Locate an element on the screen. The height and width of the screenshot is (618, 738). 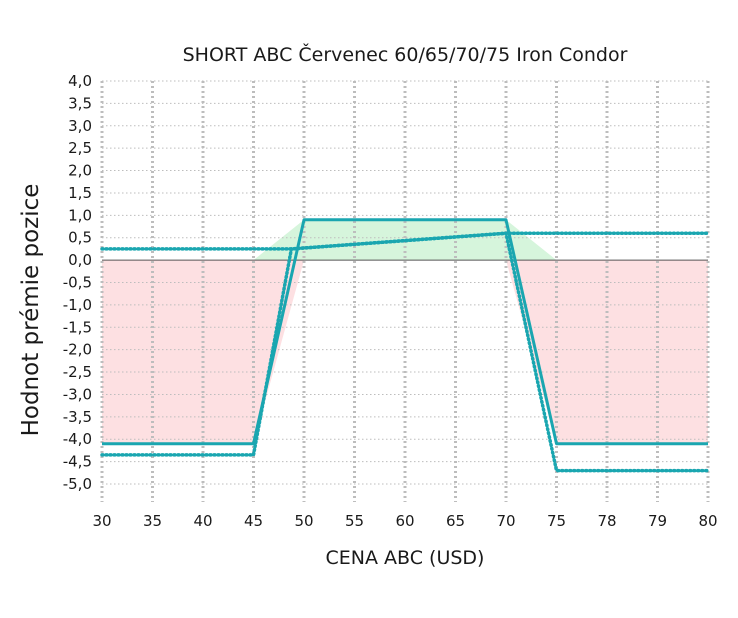
x-tick-label: 40 is located at coordinates (202, 521).